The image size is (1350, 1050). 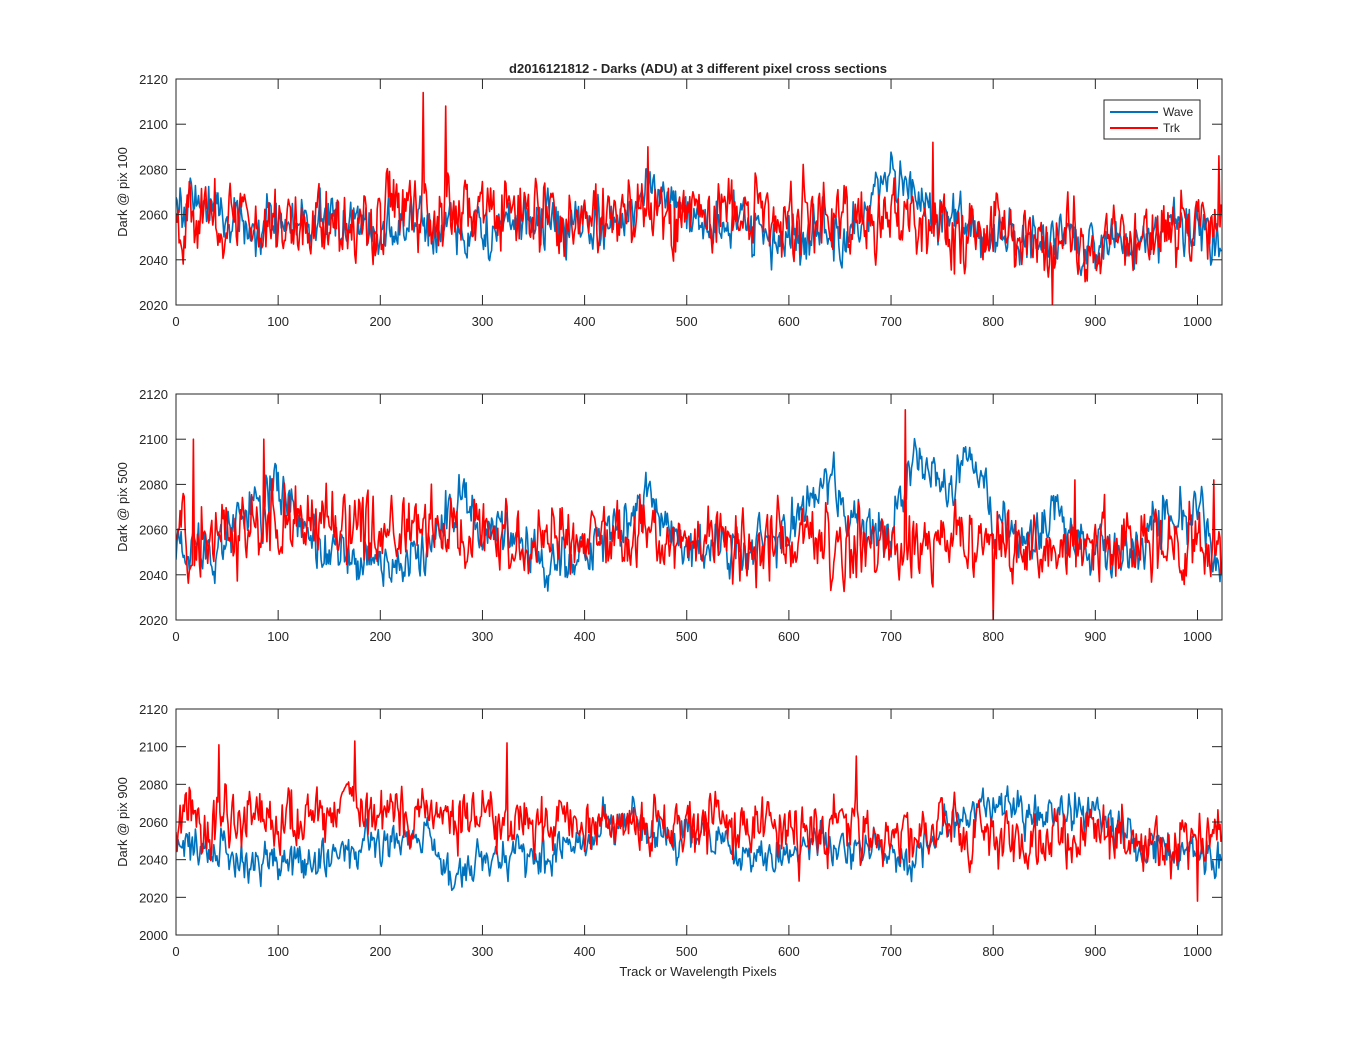 I want to click on legend-label-trk: Trk, so click(x=1172, y=128).